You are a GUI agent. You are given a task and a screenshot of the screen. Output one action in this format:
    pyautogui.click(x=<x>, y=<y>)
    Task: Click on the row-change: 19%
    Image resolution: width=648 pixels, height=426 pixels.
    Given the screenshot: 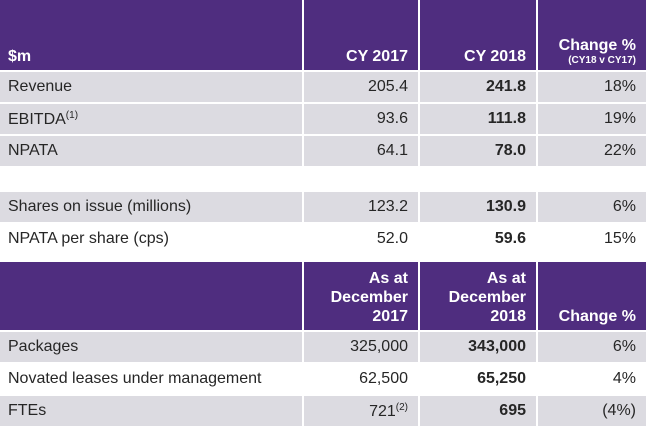 What is the action you would take?
    pyautogui.click(x=591, y=118)
    